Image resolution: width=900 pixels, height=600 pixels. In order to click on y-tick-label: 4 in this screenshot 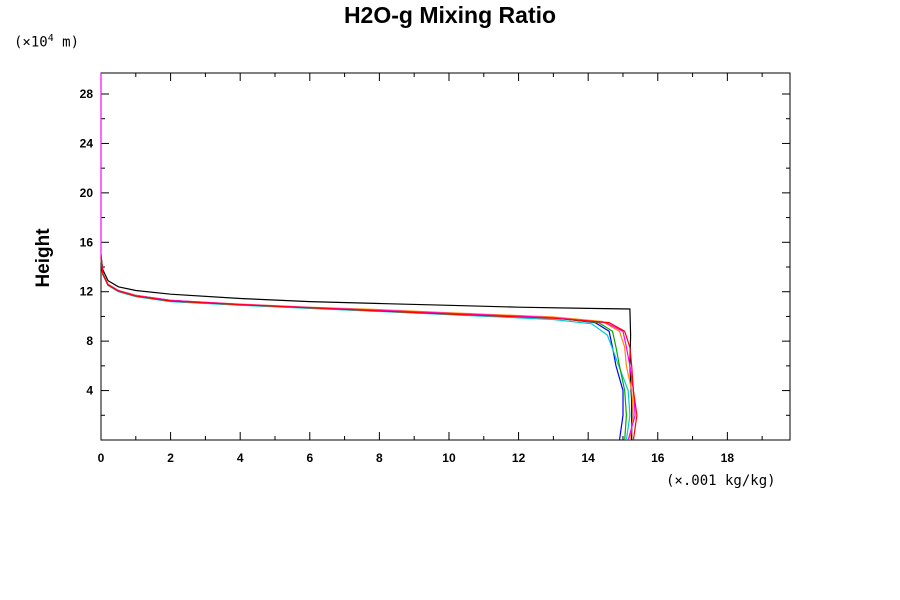, I will do `click(89, 391)`.